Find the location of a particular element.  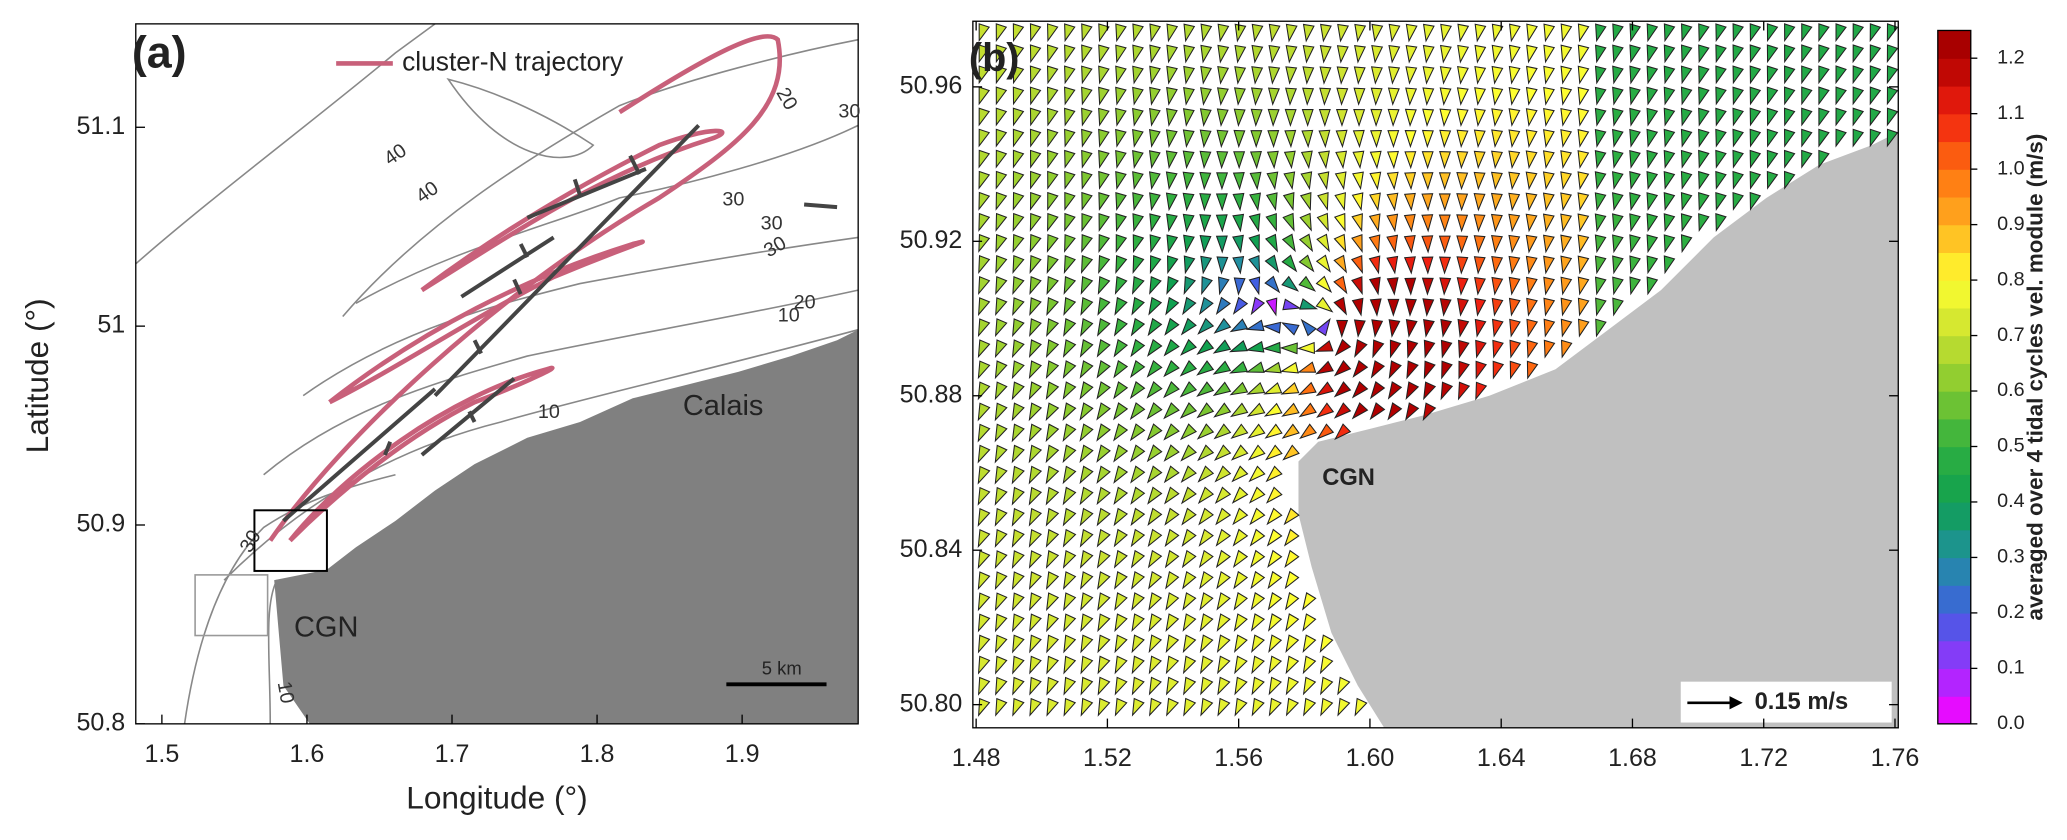

x-tick-label: 1.56 is located at coordinates (1238, 758).